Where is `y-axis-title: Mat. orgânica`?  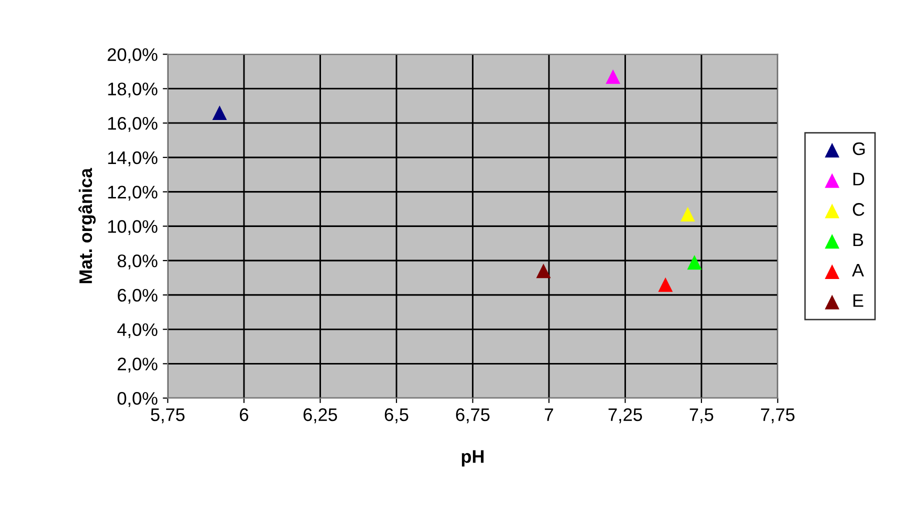
y-axis-title: Mat. orgânica is located at coordinates (87, 226).